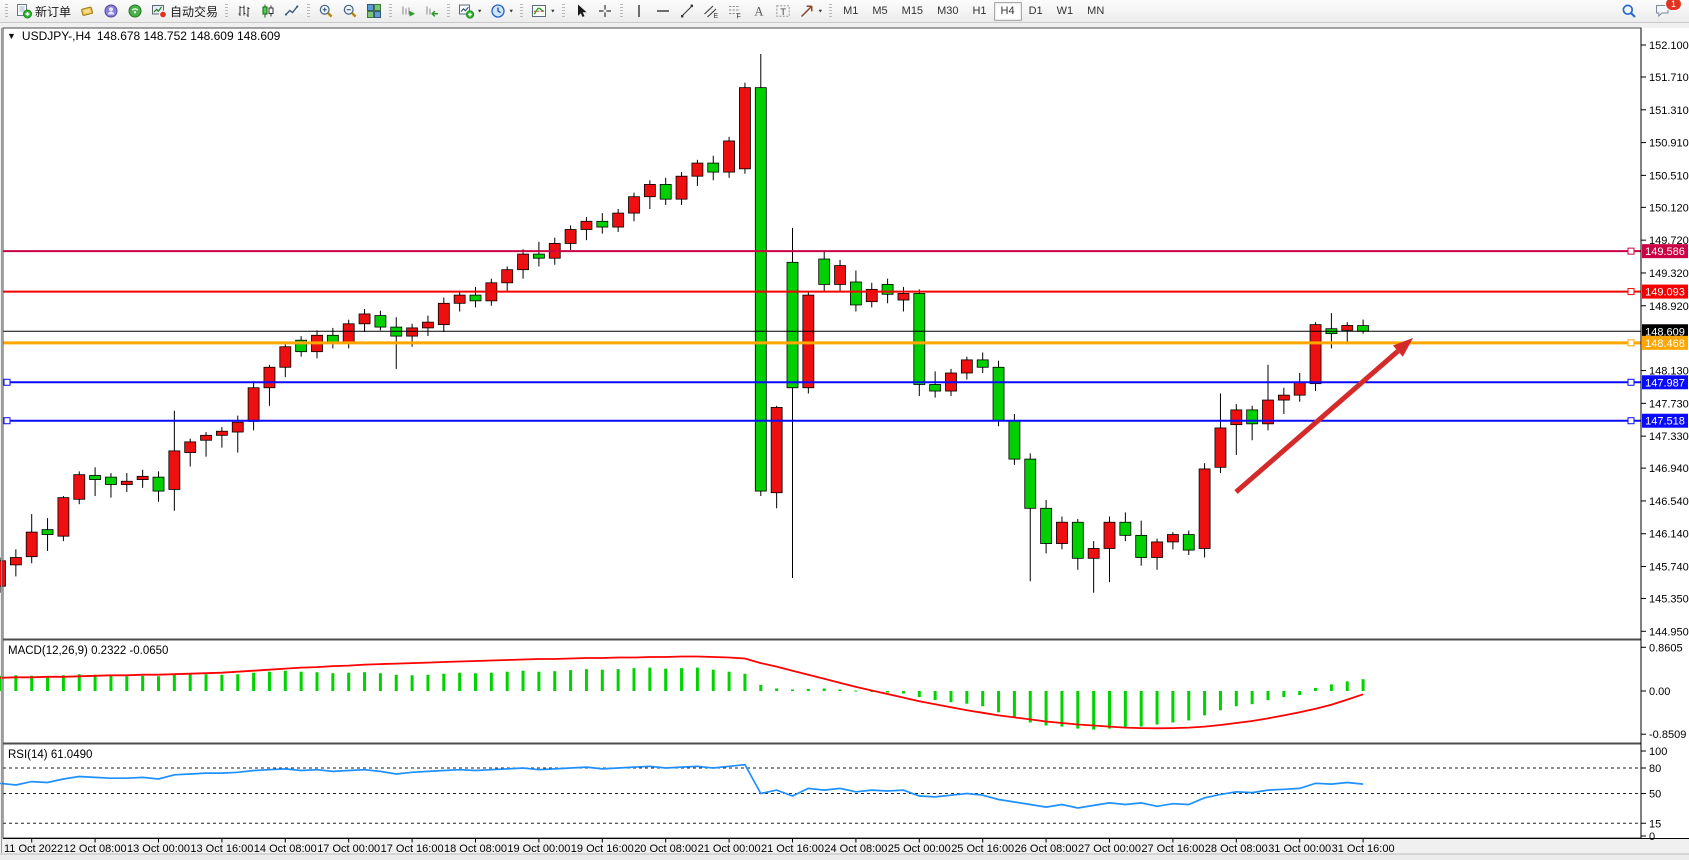 The height and width of the screenshot is (860, 1689). What do you see at coordinates (268, 11) in the screenshot?
I see `candlestick-chart-button` at bounding box center [268, 11].